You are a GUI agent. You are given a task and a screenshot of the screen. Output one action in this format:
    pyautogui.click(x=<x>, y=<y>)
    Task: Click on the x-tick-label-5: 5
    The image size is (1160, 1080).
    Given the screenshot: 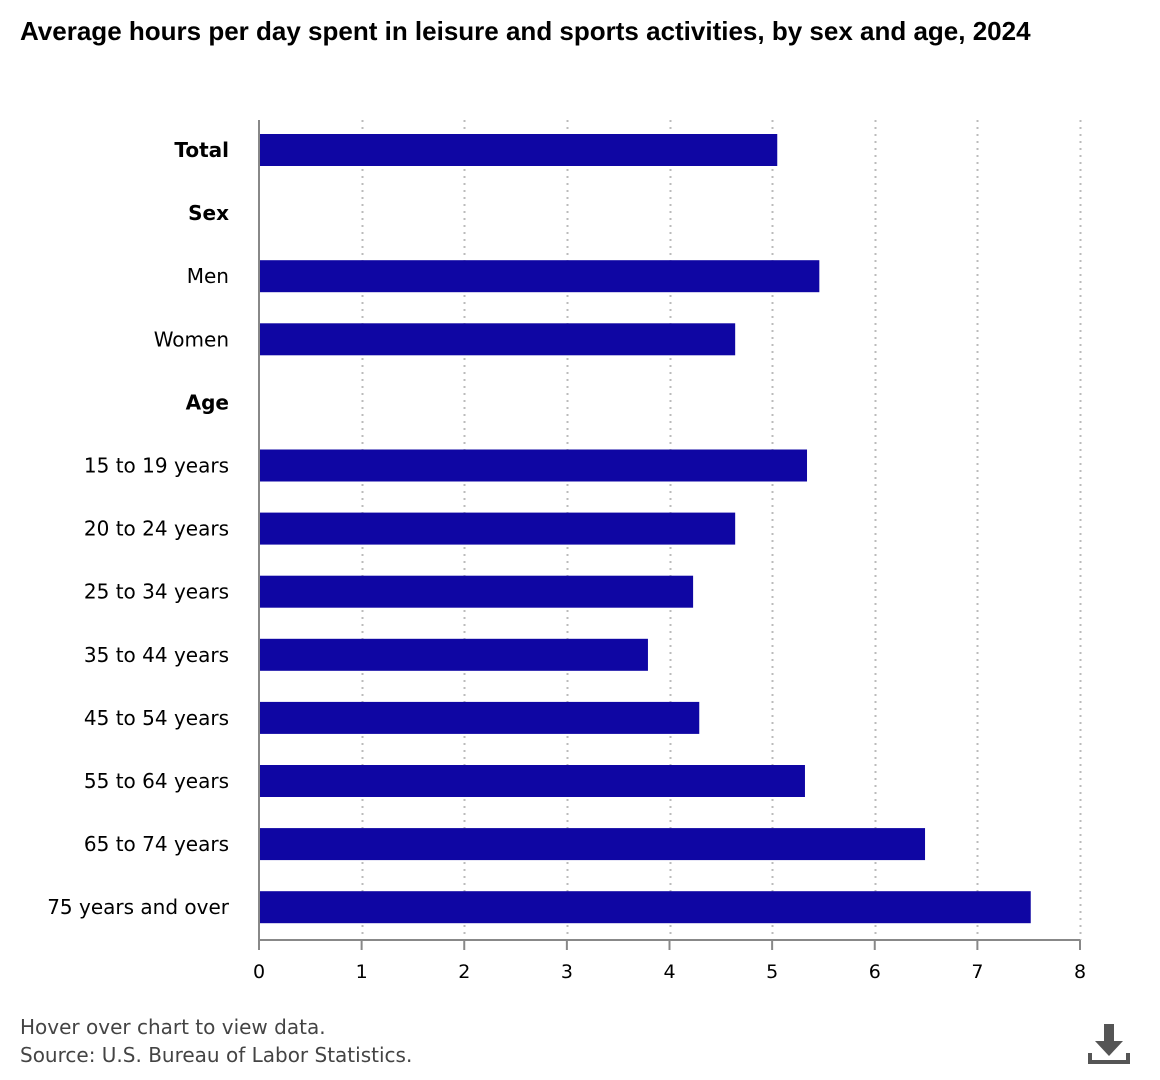 What is the action you would take?
    pyautogui.click(x=772, y=972)
    